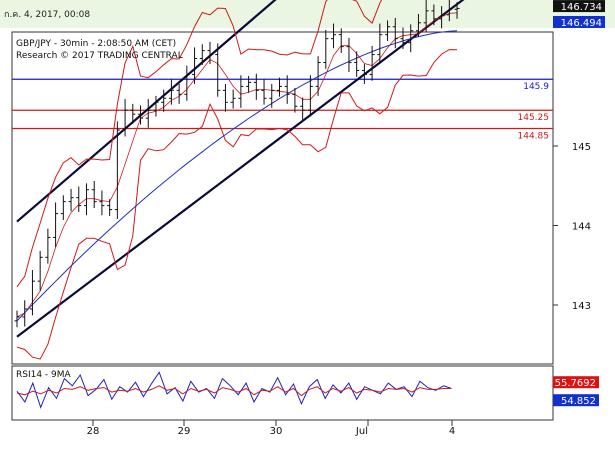 The image size is (615, 452). What do you see at coordinates (276, 431) in the screenshot?
I see `x-tick-label-2: 30` at bounding box center [276, 431].